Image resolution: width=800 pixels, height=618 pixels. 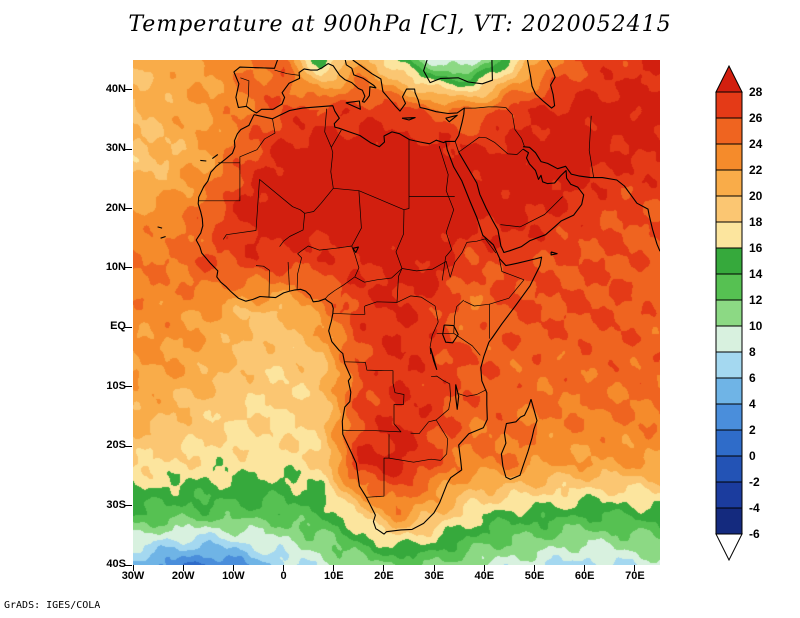 What do you see at coordinates (756, 92) in the screenshot?
I see `colorbar-label: 28` at bounding box center [756, 92].